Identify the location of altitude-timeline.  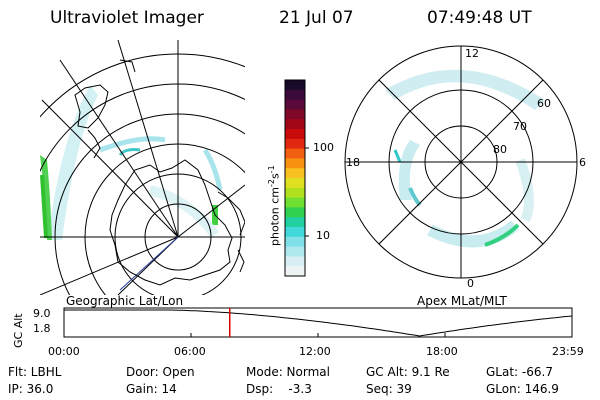
(318, 322).